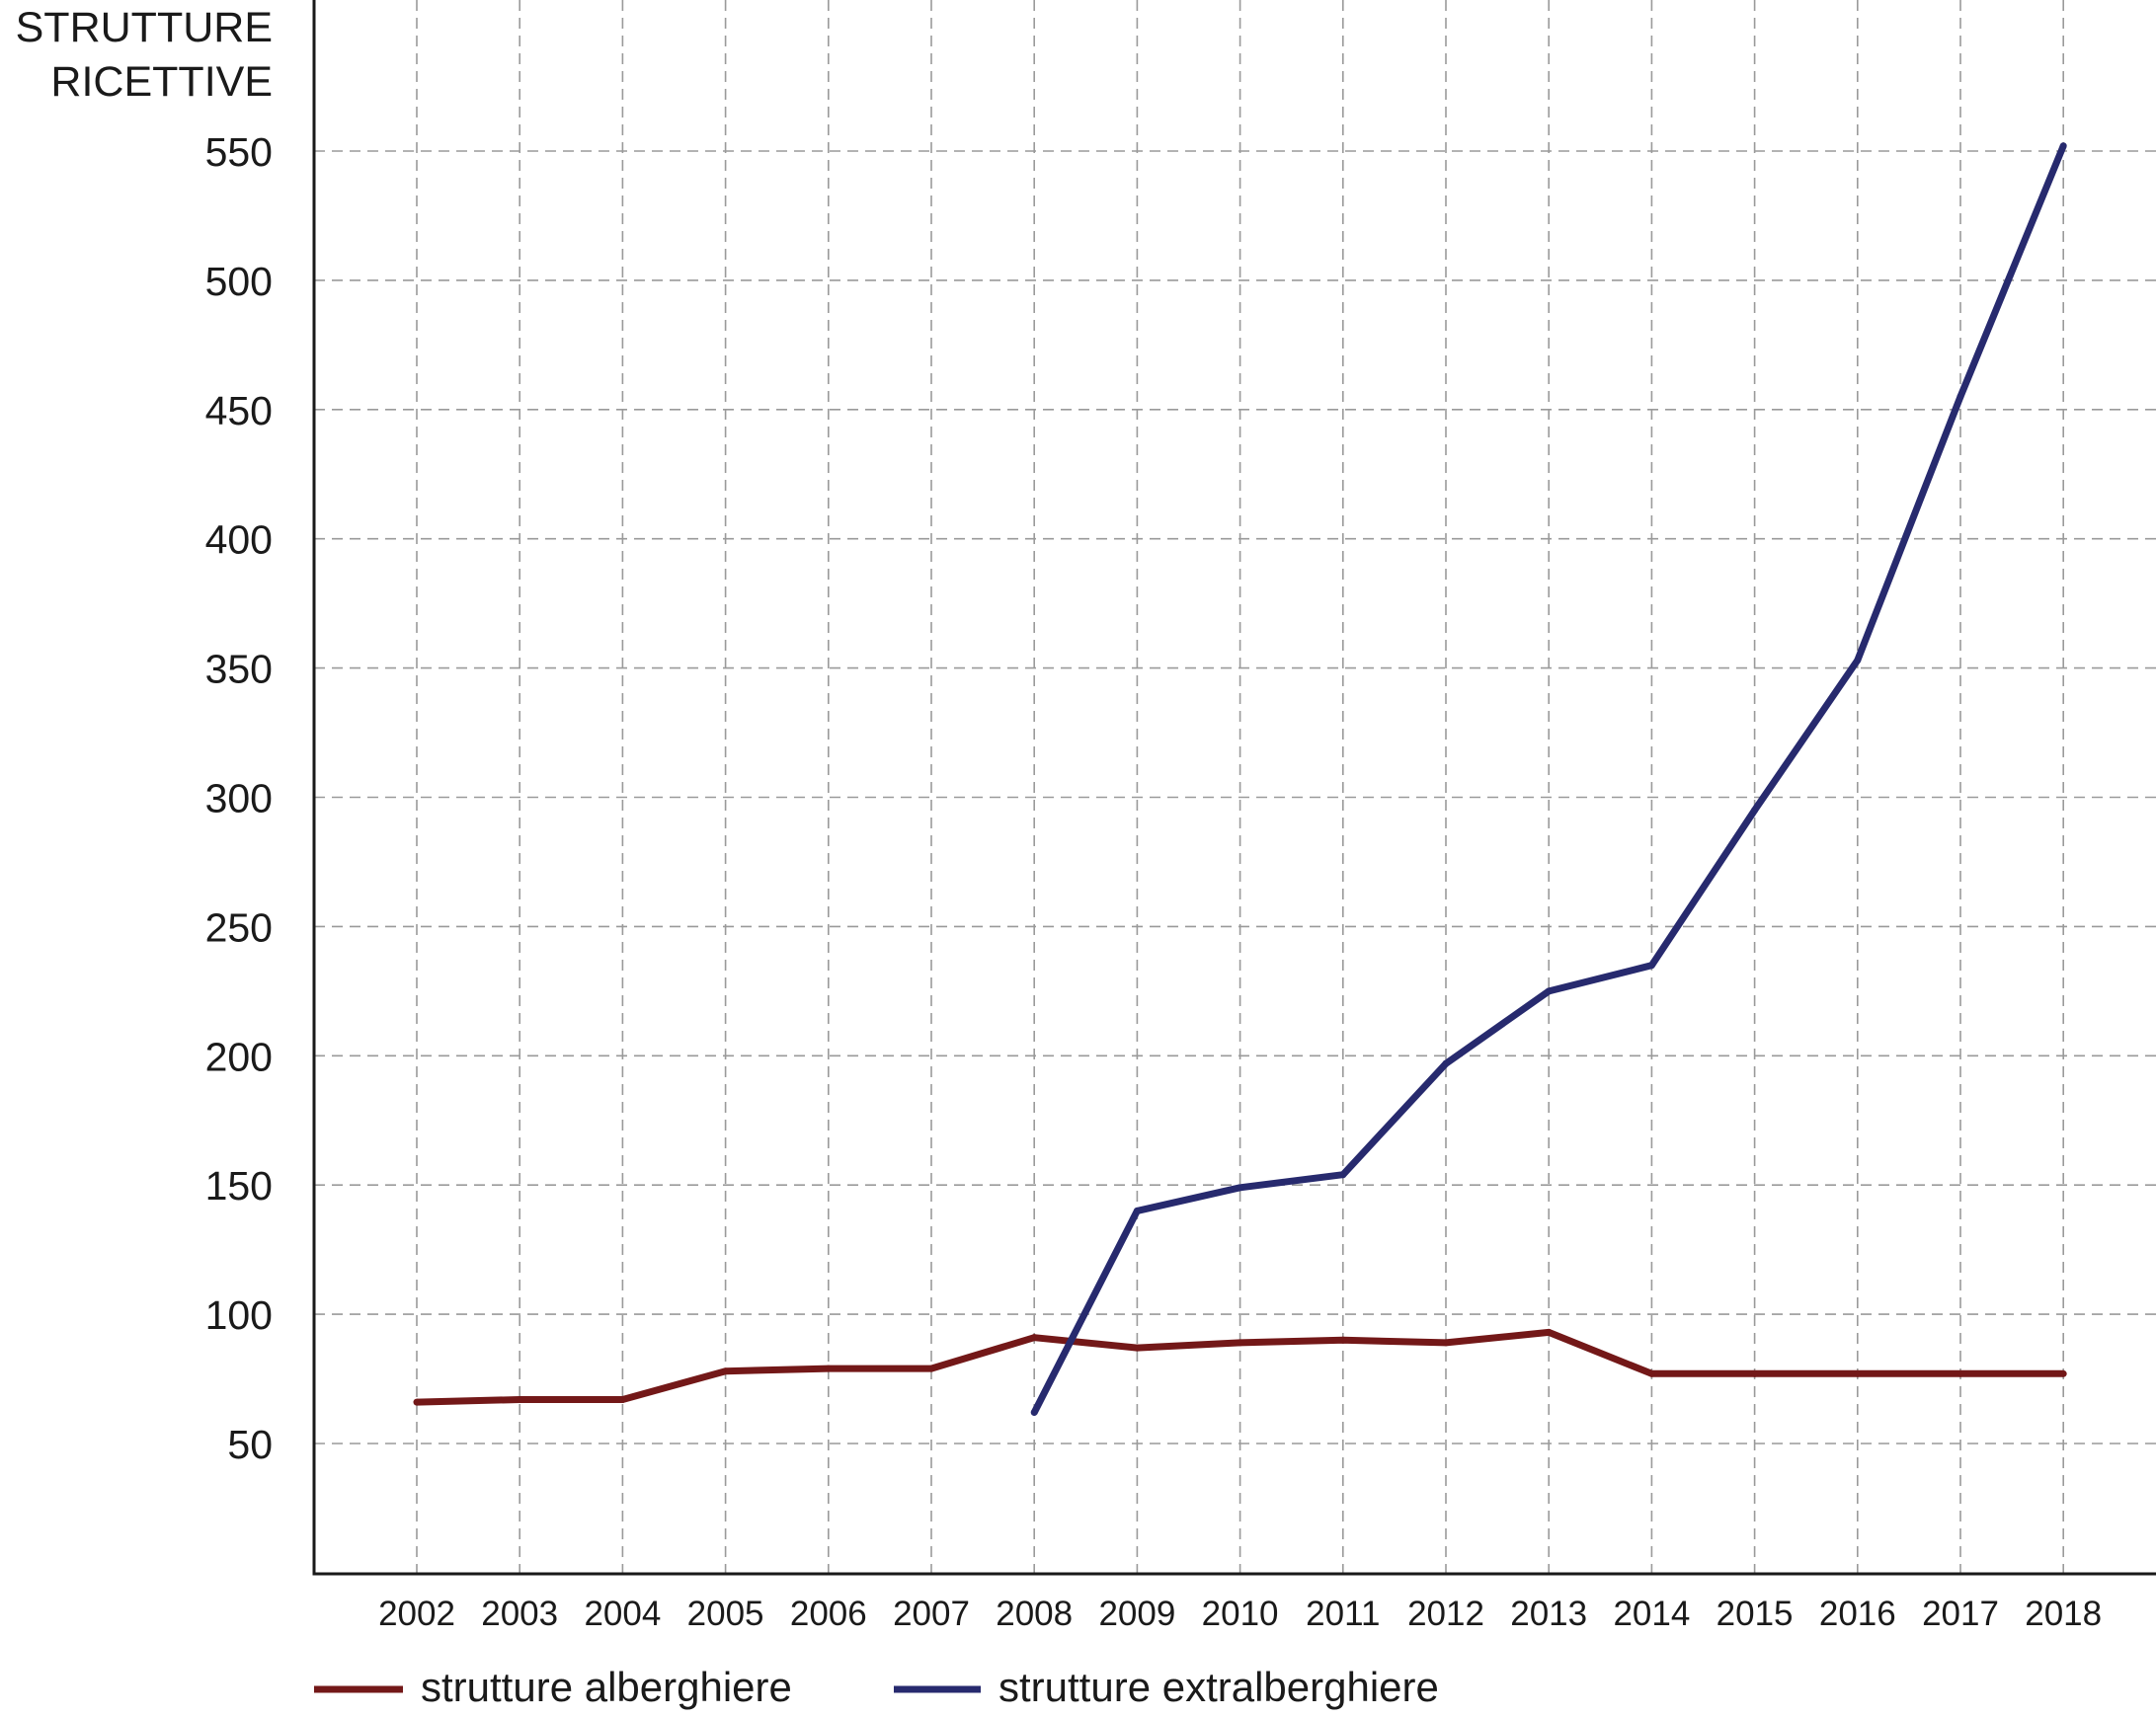  I want to click on data-point-alberghiere-2004, so click(622, 1399).